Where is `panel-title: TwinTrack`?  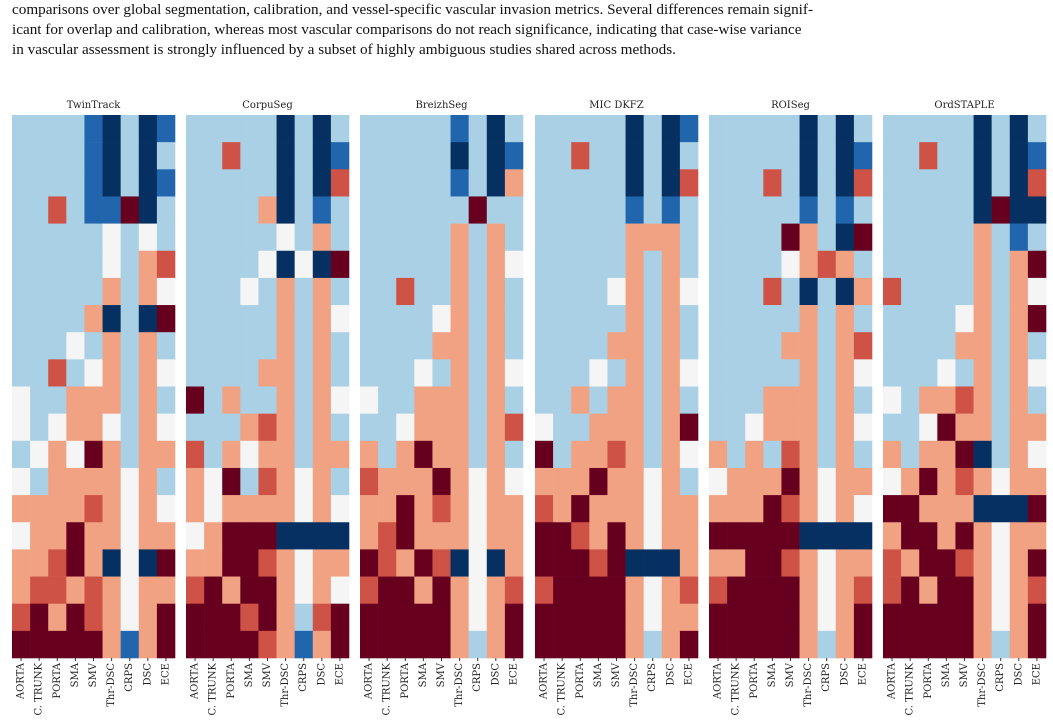 panel-title: TwinTrack is located at coordinates (94, 105).